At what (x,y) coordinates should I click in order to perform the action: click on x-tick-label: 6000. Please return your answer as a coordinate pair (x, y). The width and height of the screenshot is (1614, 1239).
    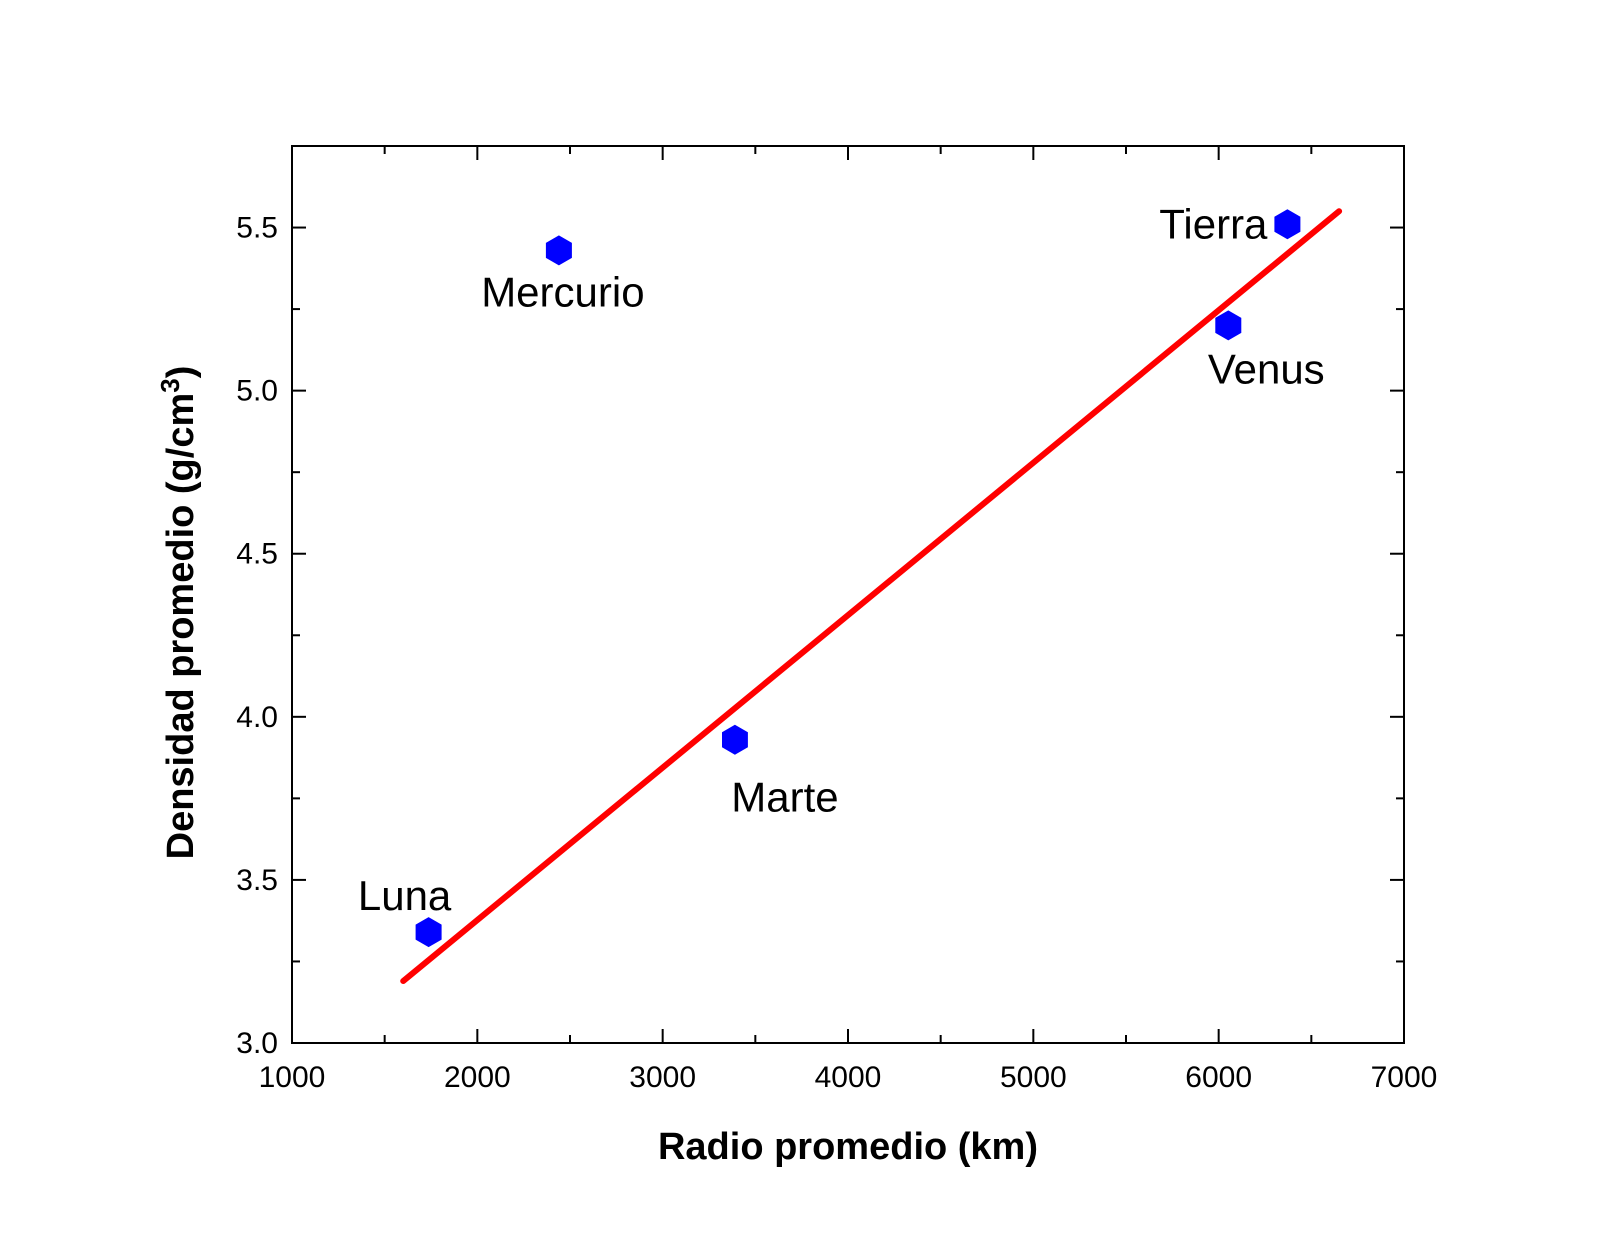
    Looking at the image, I should click on (1218, 1077).